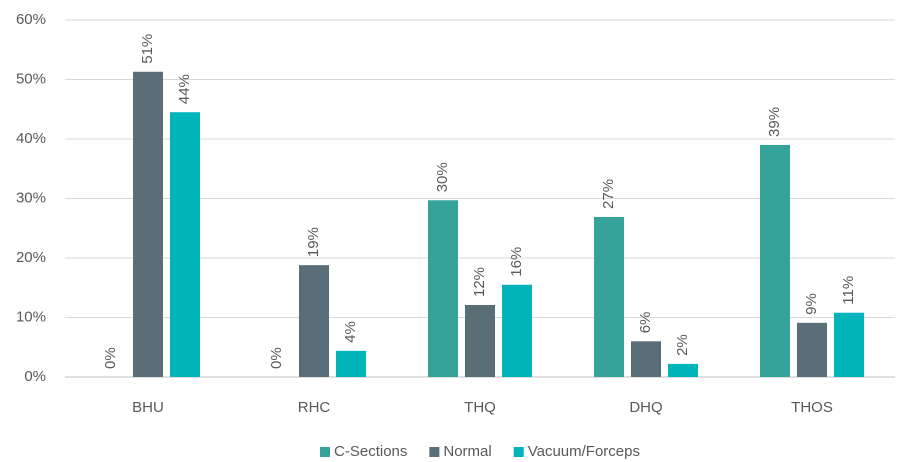 This screenshot has height=462, width=897. I want to click on data-label: 30%, so click(442, 177).